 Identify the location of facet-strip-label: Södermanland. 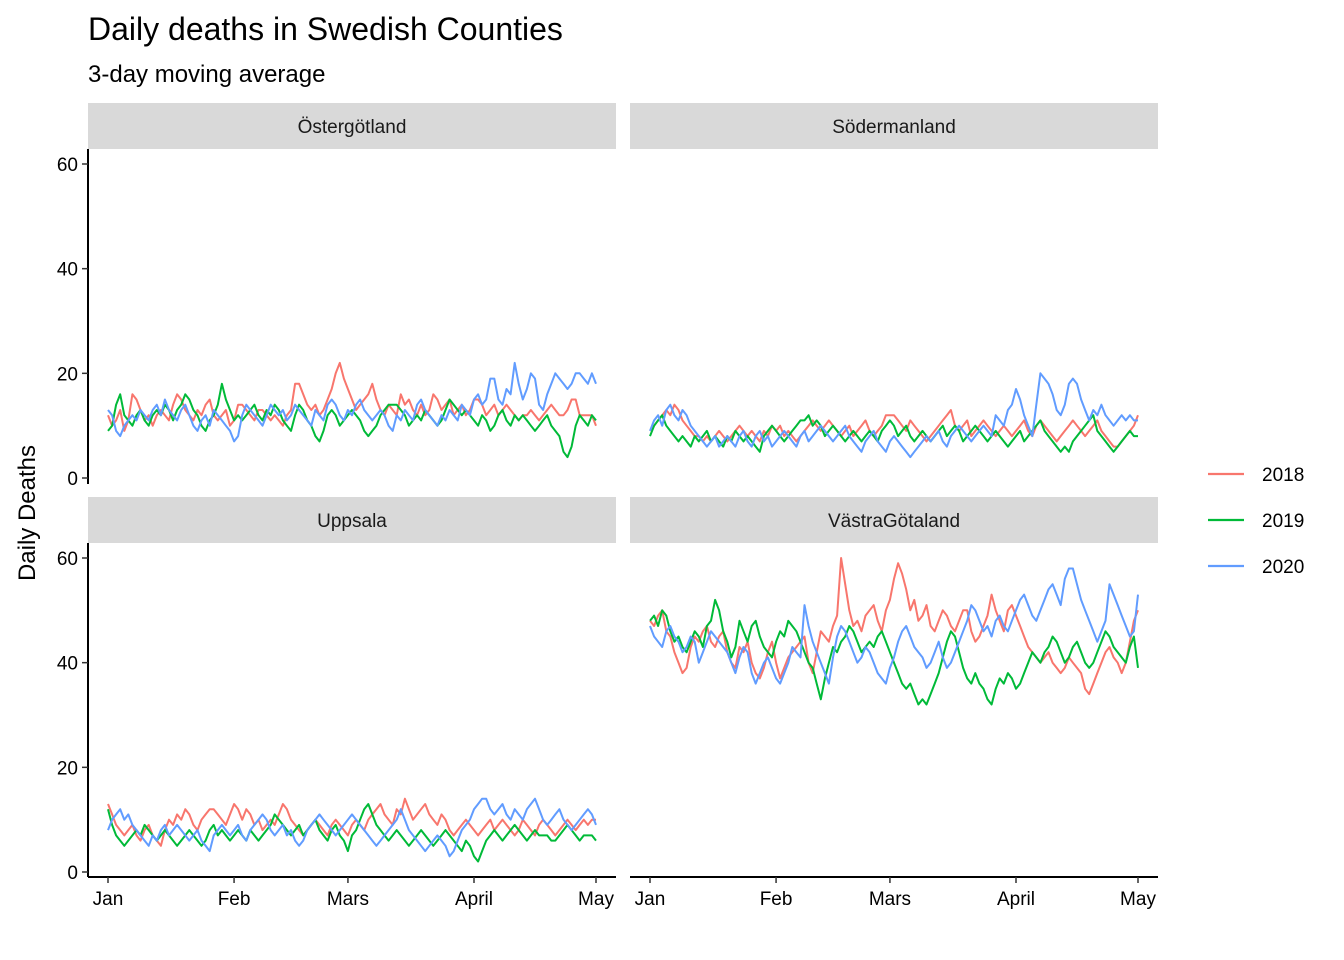
(894, 127).